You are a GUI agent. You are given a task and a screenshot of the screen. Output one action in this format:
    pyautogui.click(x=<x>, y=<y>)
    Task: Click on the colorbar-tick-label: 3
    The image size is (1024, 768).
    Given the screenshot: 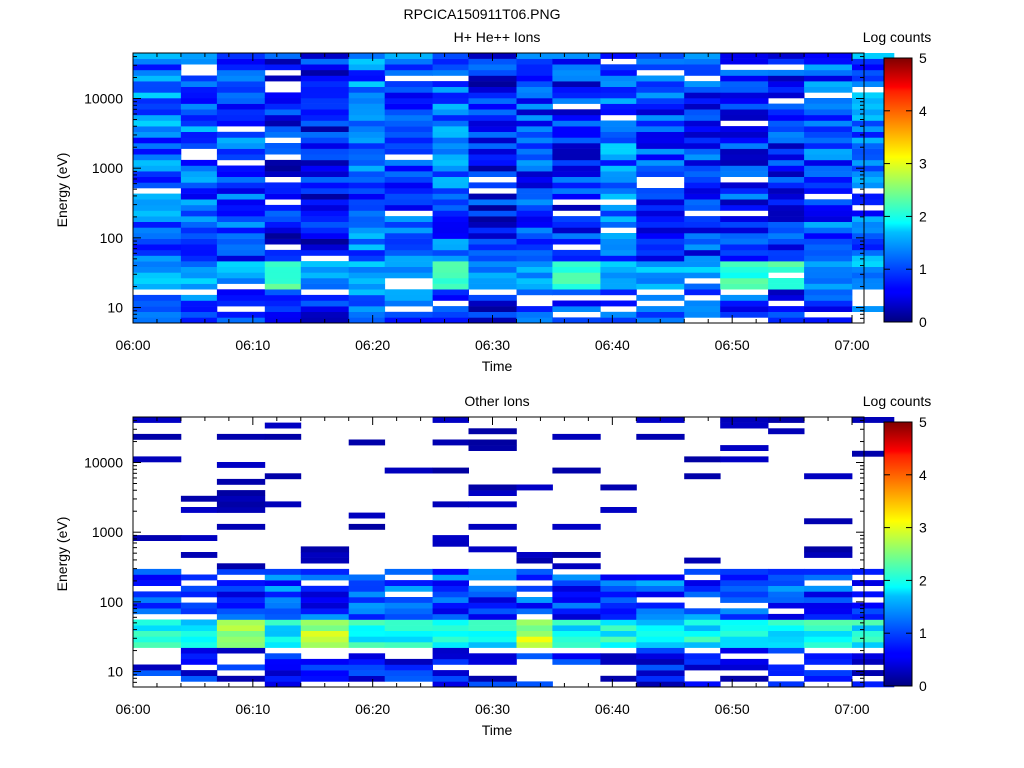 What is the action you would take?
    pyautogui.click(x=923, y=164)
    